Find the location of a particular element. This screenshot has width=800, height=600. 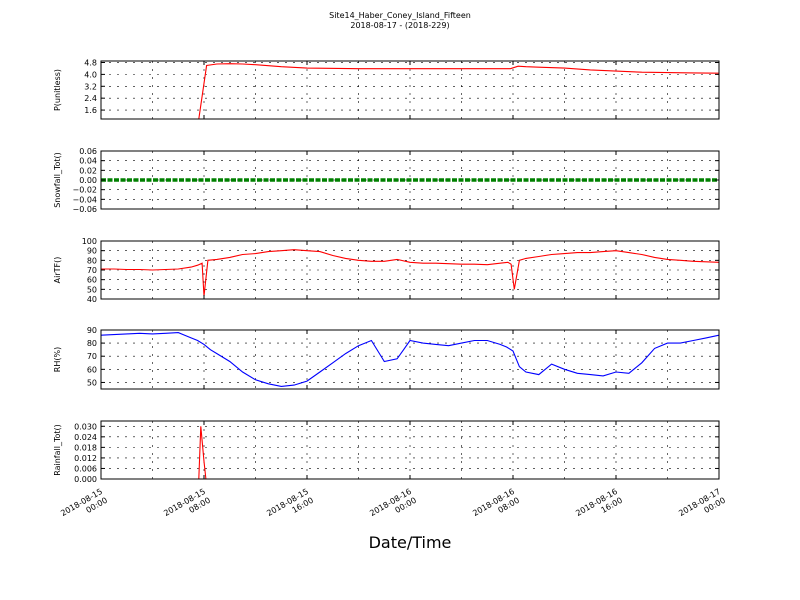

y-tick-label: 0.02 is located at coordinates (88, 170).